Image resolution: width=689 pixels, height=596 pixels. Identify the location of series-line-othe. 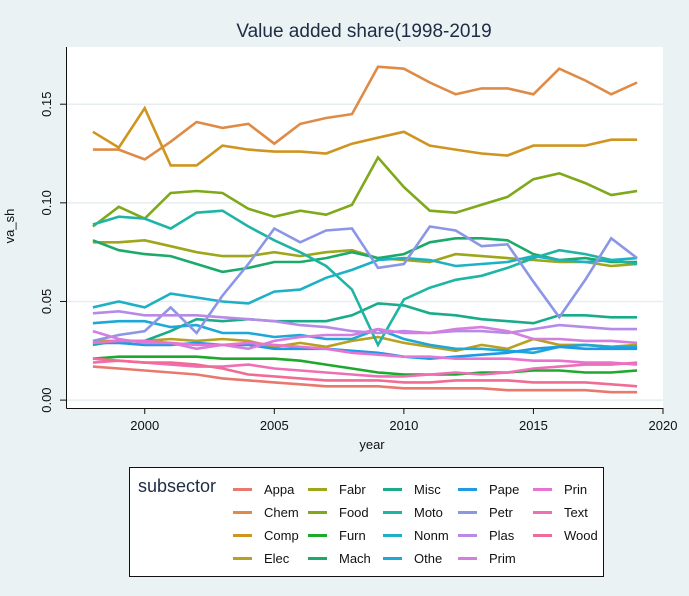
(365, 337).